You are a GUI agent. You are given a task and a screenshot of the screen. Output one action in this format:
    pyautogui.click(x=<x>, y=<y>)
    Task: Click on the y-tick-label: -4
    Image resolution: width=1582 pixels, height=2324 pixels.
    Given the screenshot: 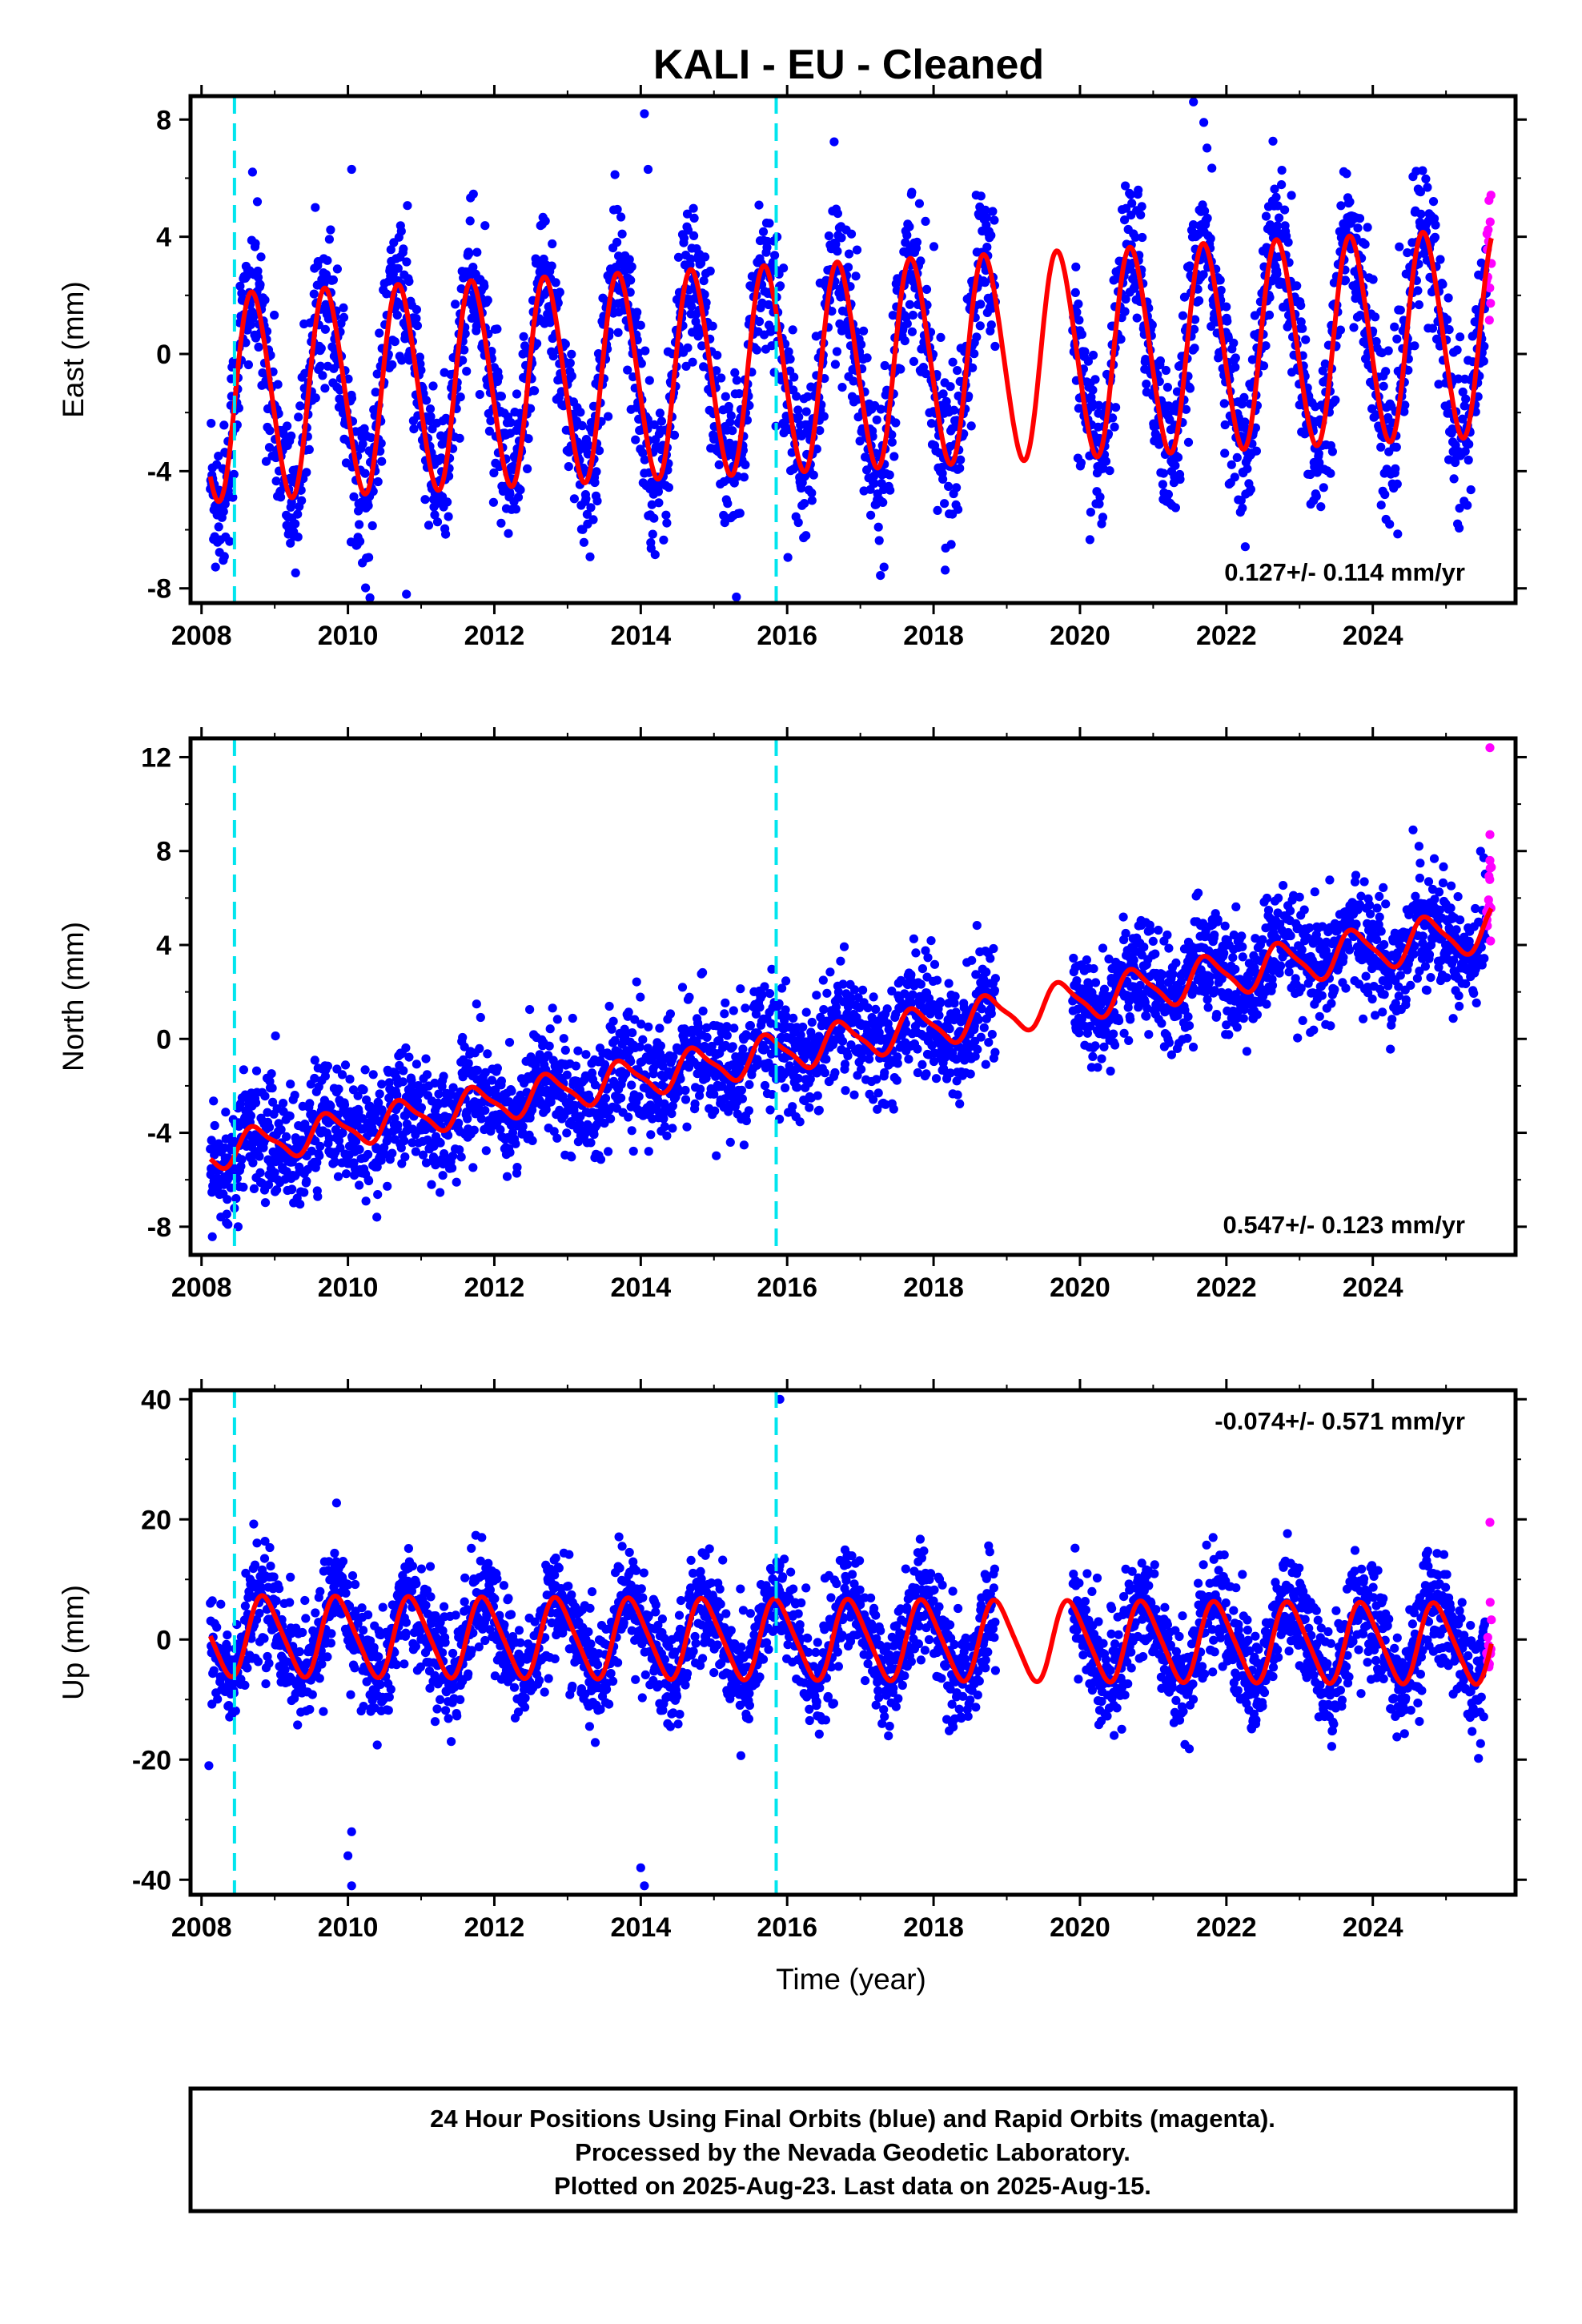 What is the action you would take?
    pyautogui.click(x=159, y=471)
    